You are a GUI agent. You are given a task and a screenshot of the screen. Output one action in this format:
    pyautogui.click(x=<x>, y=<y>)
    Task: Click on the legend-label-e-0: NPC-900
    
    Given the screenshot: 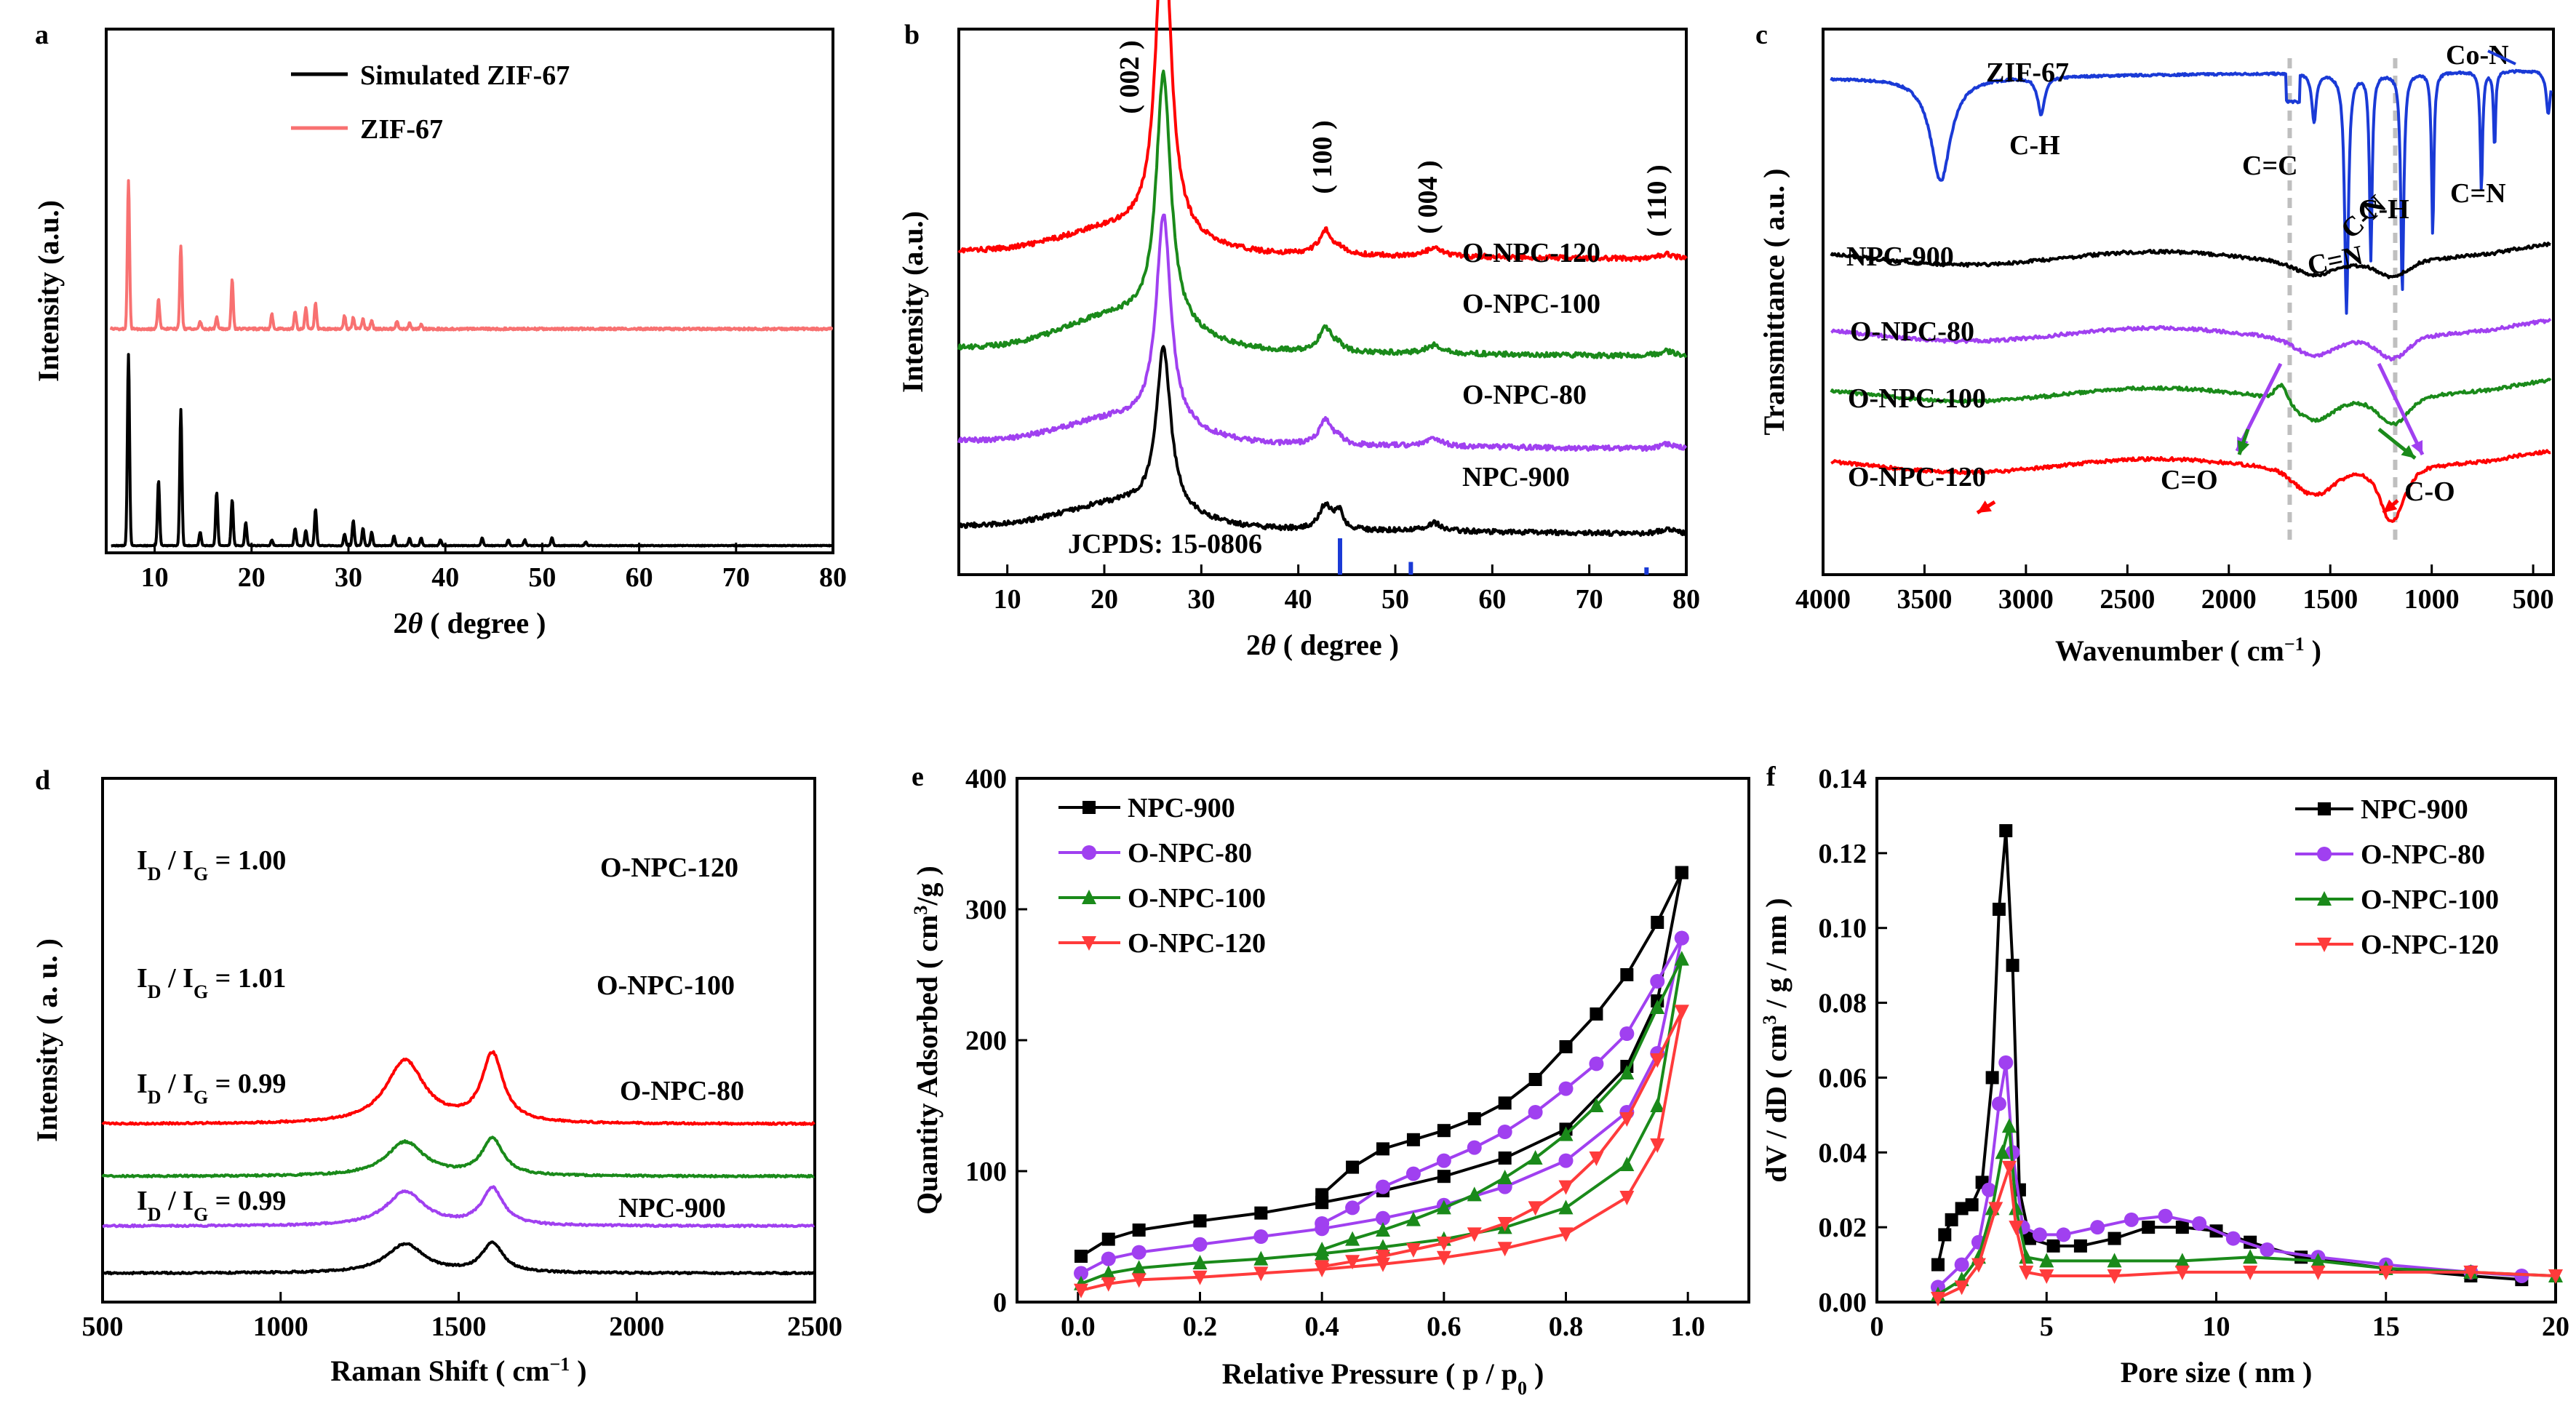 What is the action you would take?
    pyautogui.click(x=1181, y=808)
    